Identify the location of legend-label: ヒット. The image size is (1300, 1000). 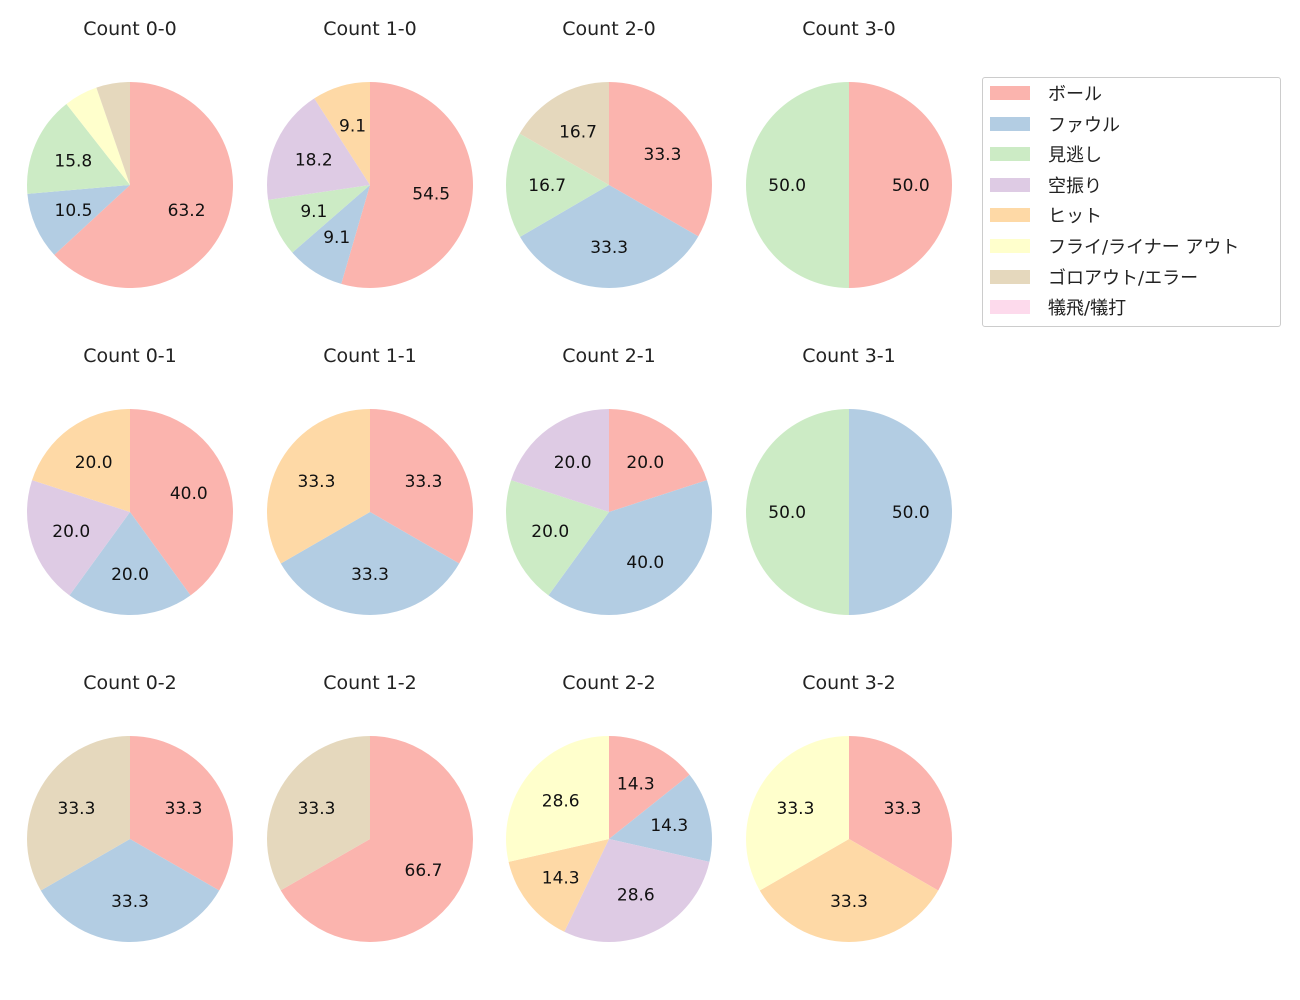
(1075, 217).